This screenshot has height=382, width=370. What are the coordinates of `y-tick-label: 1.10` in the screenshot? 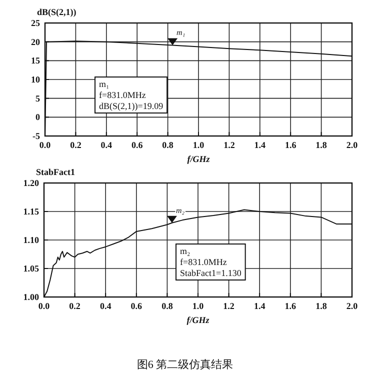 It's located at (31, 240).